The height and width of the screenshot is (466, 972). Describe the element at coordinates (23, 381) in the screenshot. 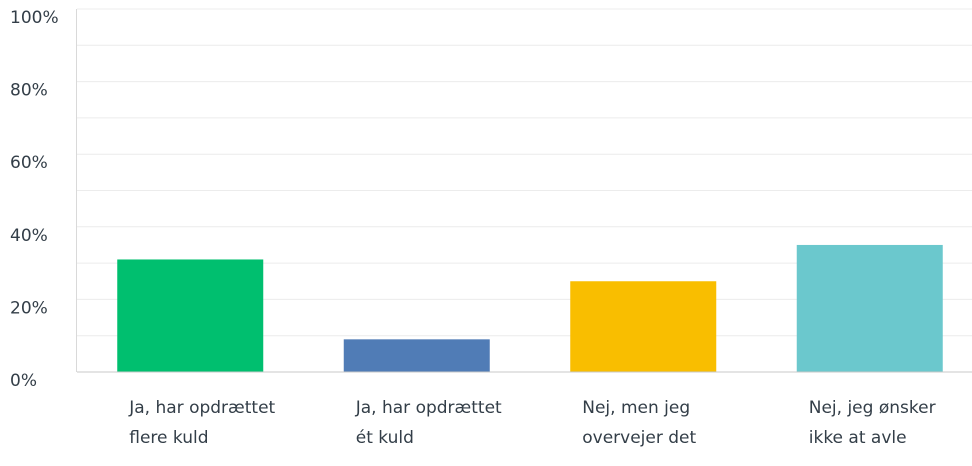

I see `y-tick-label: 0%` at that location.